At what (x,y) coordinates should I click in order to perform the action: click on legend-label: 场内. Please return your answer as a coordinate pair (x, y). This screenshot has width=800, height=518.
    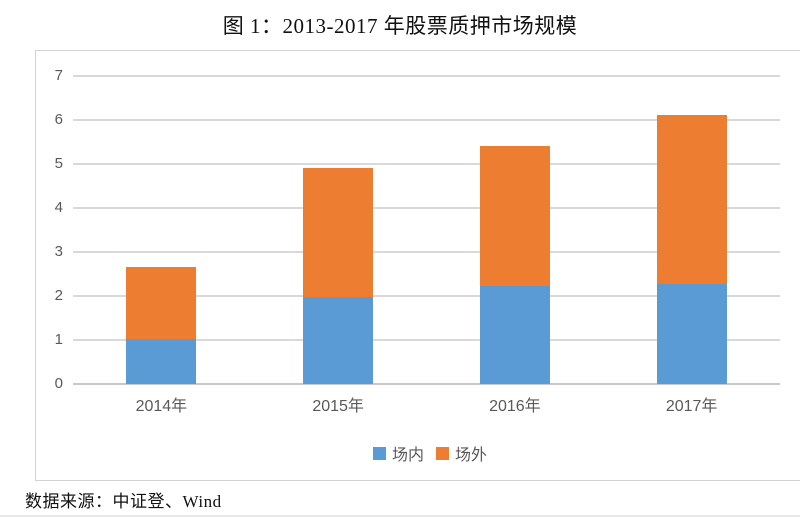
    Looking at the image, I should click on (407, 455).